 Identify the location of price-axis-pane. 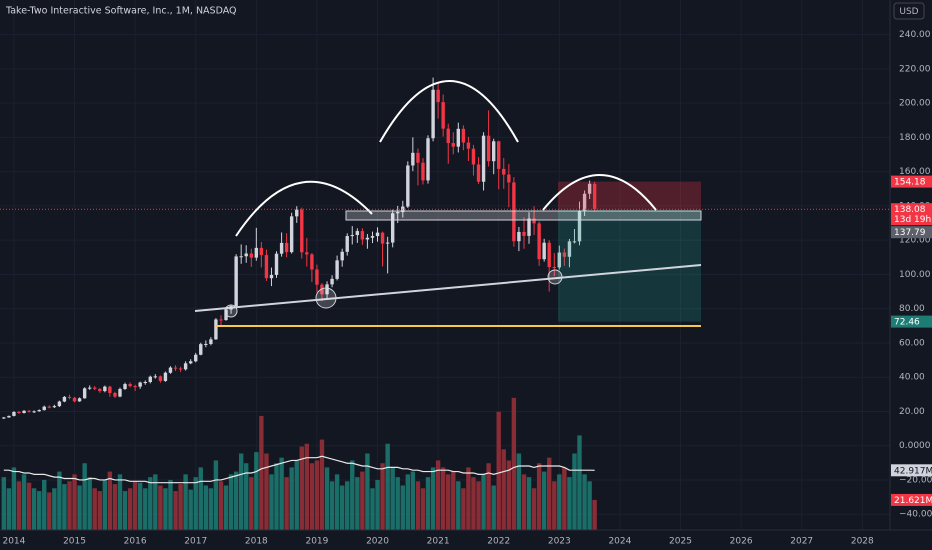
(911, 275).